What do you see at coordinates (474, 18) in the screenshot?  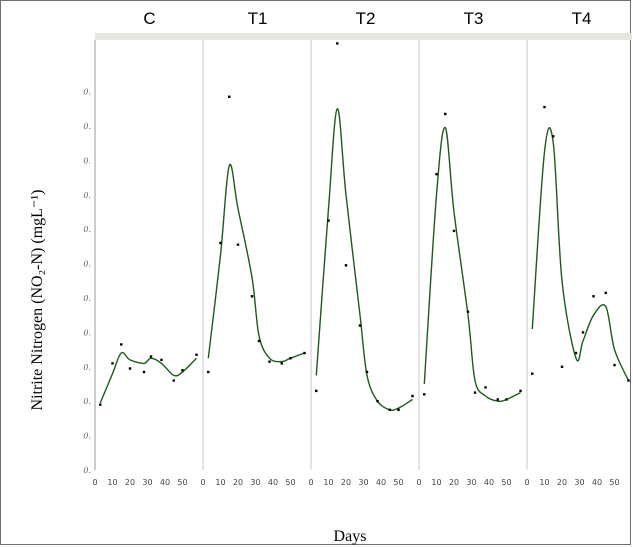 I see `panel-title: T3` at bounding box center [474, 18].